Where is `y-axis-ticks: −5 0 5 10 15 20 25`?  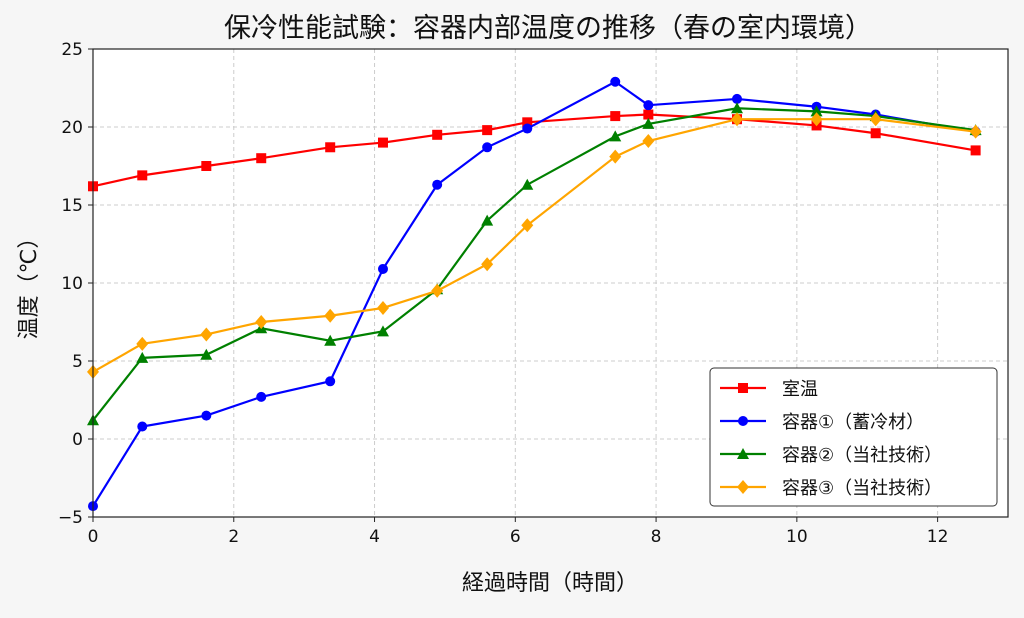
y-axis-ticks: −5 0 5 10 15 20 25 is located at coordinates (75, 284).